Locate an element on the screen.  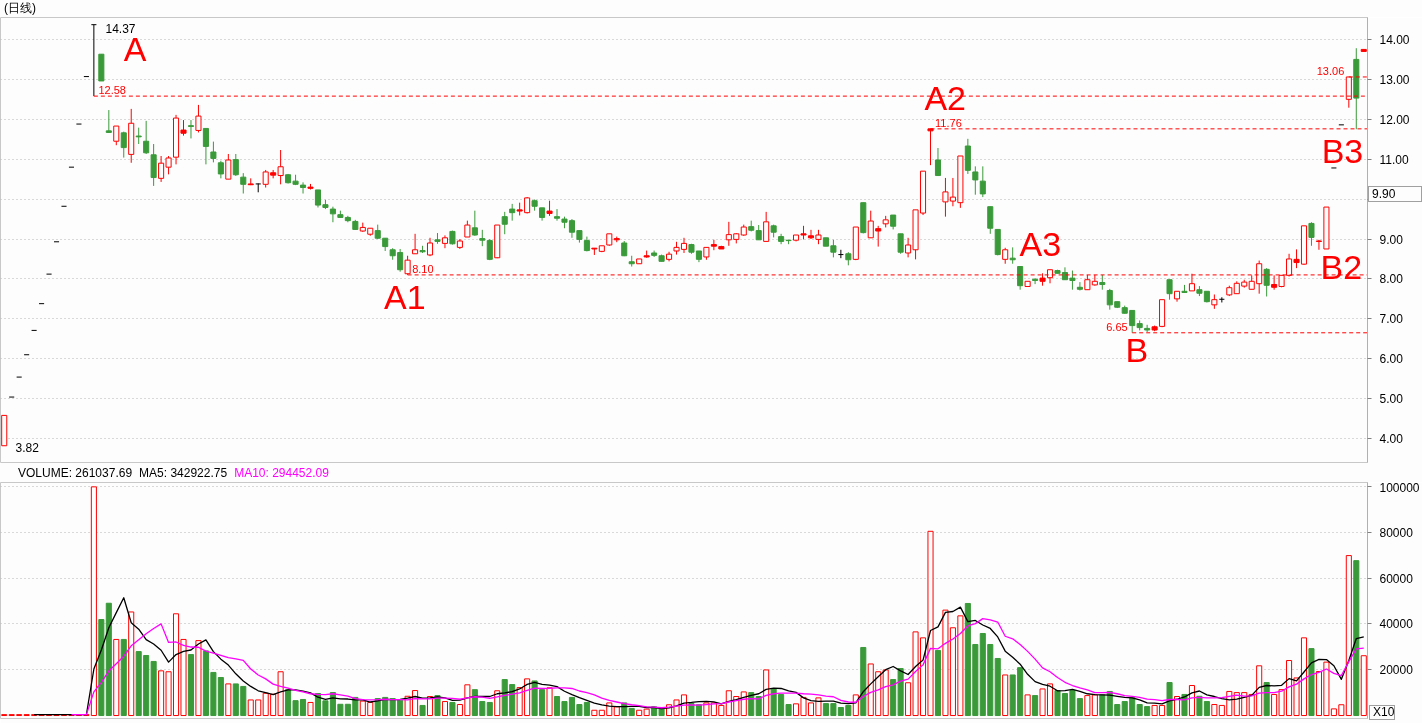
y-tick-label: 100000 is located at coordinates (1399, 487).